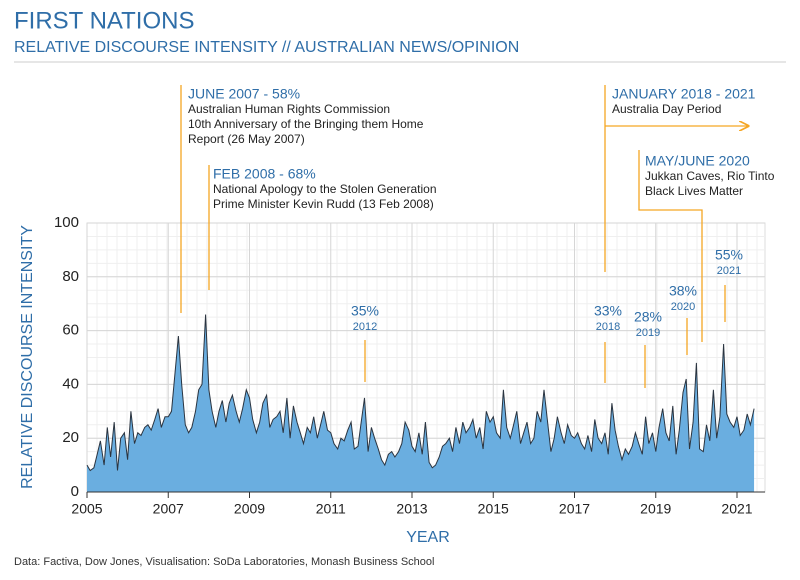 The image size is (800, 580). I want to click on x-tick-label: 2017, so click(574, 509).